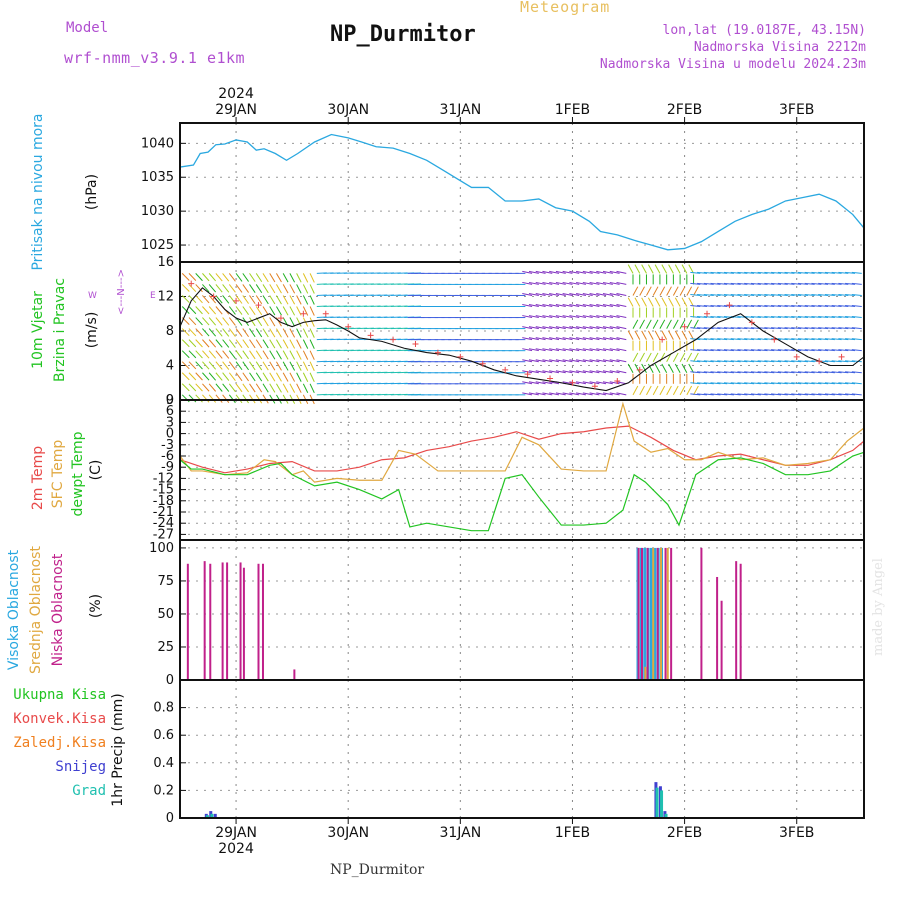 The width and height of the screenshot is (900, 900). Describe the element at coordinates (36, 610) in the screenshot. I see `mid-cloud-axis-title: Srednja Oblacnost` at that location.